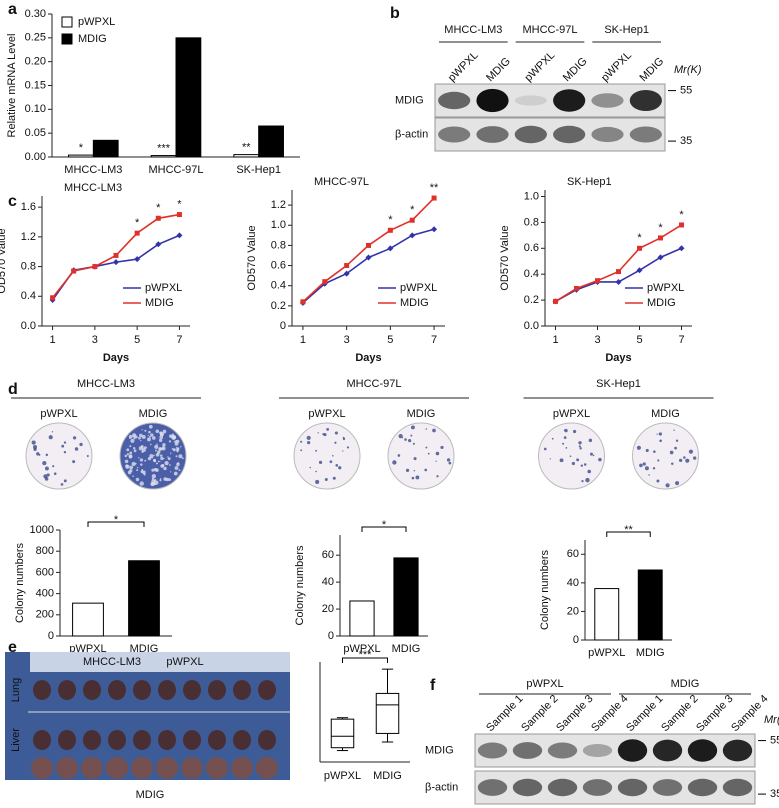 The width and height of the screenshot is (779, 808). I want to click on cell-line: SK-Hep1, so click(626, 30).